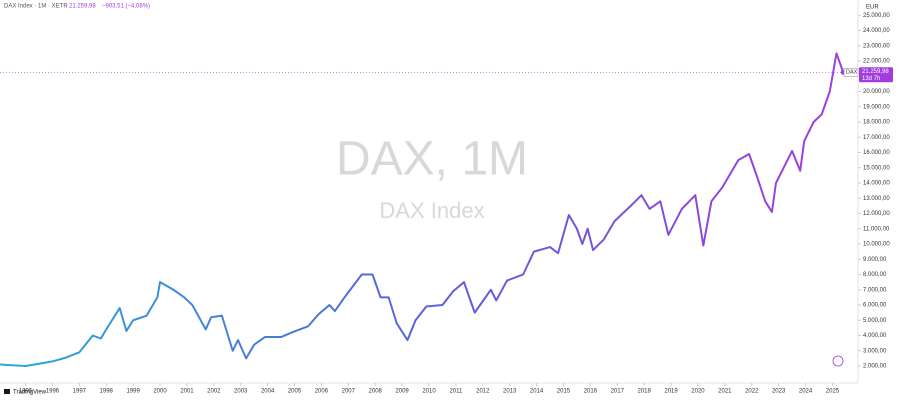 Image resolution: width=900 pixels, height=400 pixels. Describe the element at coordinates (875, 275) in the screenshot. I see `y-tick-label: 8.000,00` at that location.